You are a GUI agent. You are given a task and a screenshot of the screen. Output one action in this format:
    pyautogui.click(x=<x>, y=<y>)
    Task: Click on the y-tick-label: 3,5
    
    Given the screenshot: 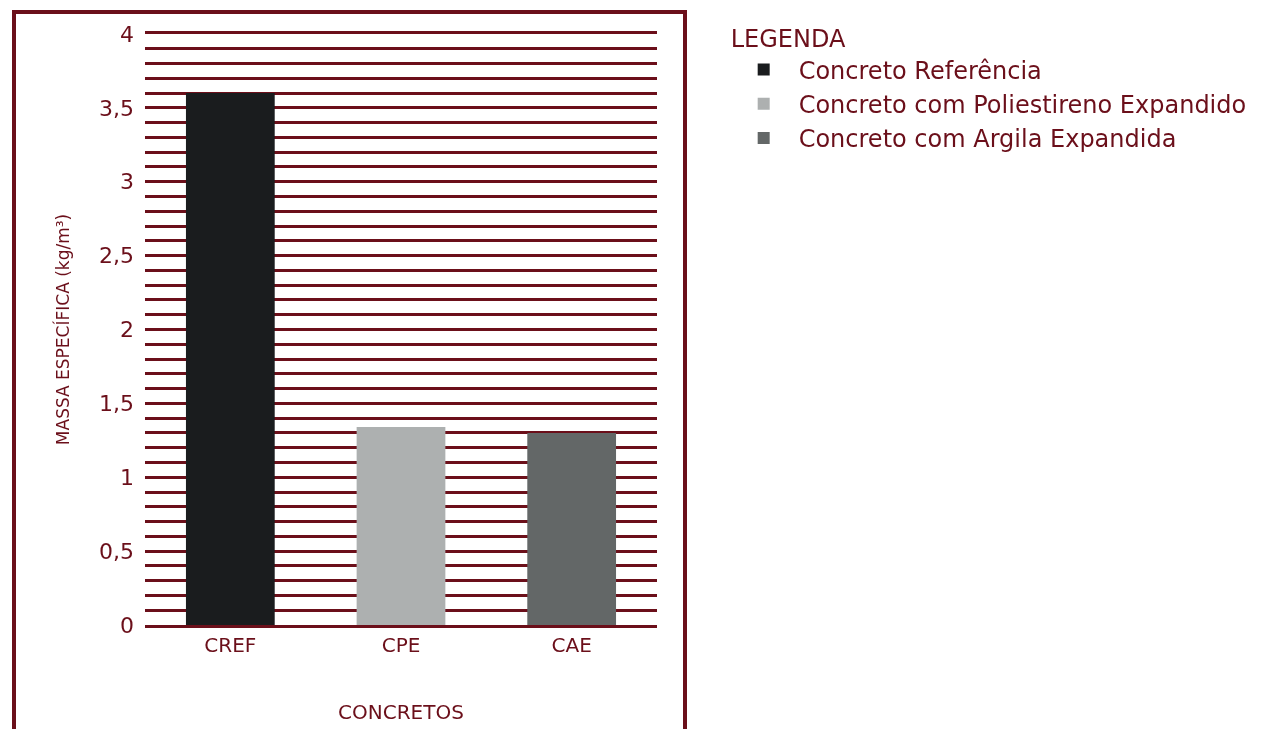 What is the action you would take?
    pyautogui.click(x=116, y=108)
    